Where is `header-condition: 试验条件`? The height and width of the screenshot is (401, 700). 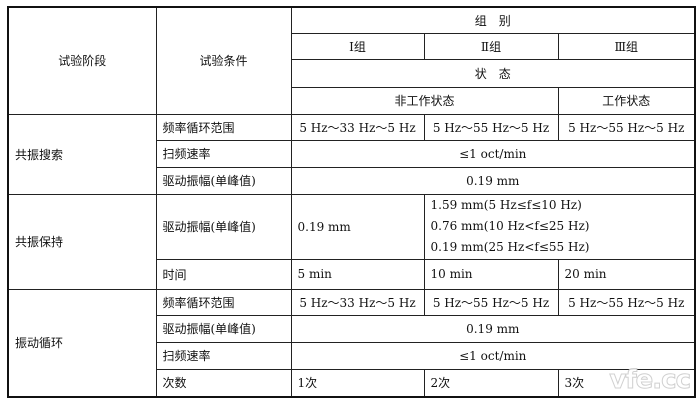
header-condition: 试验条件 is located at coordinates (223, 60).